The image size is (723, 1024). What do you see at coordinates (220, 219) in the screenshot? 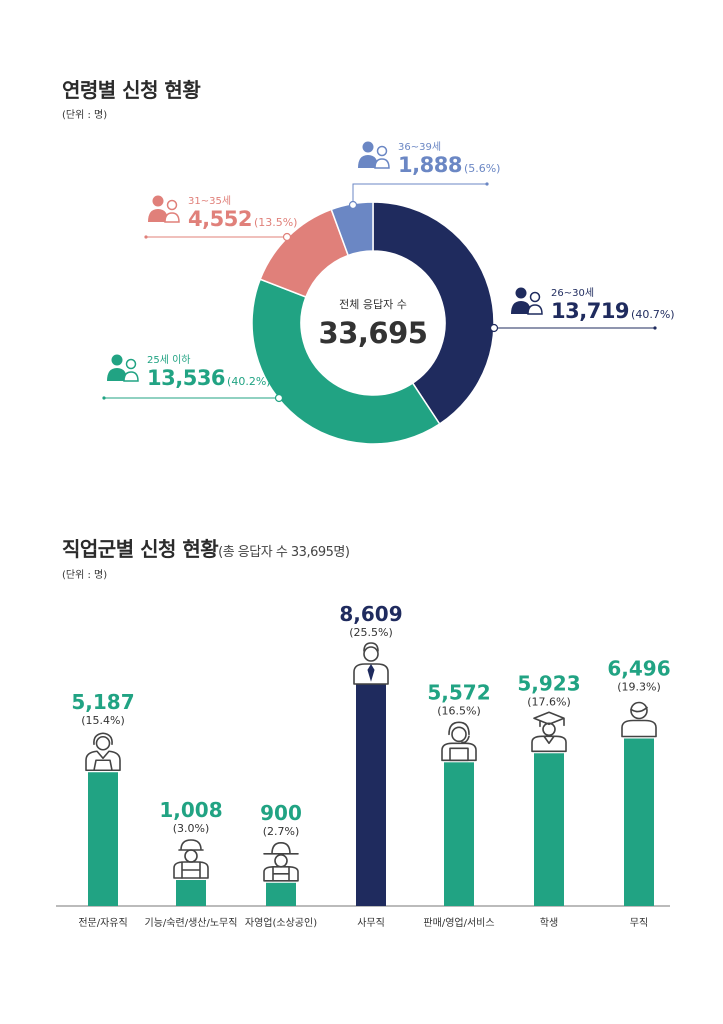
I see `slice-value: 4,552` at bounding box center [220, 219].